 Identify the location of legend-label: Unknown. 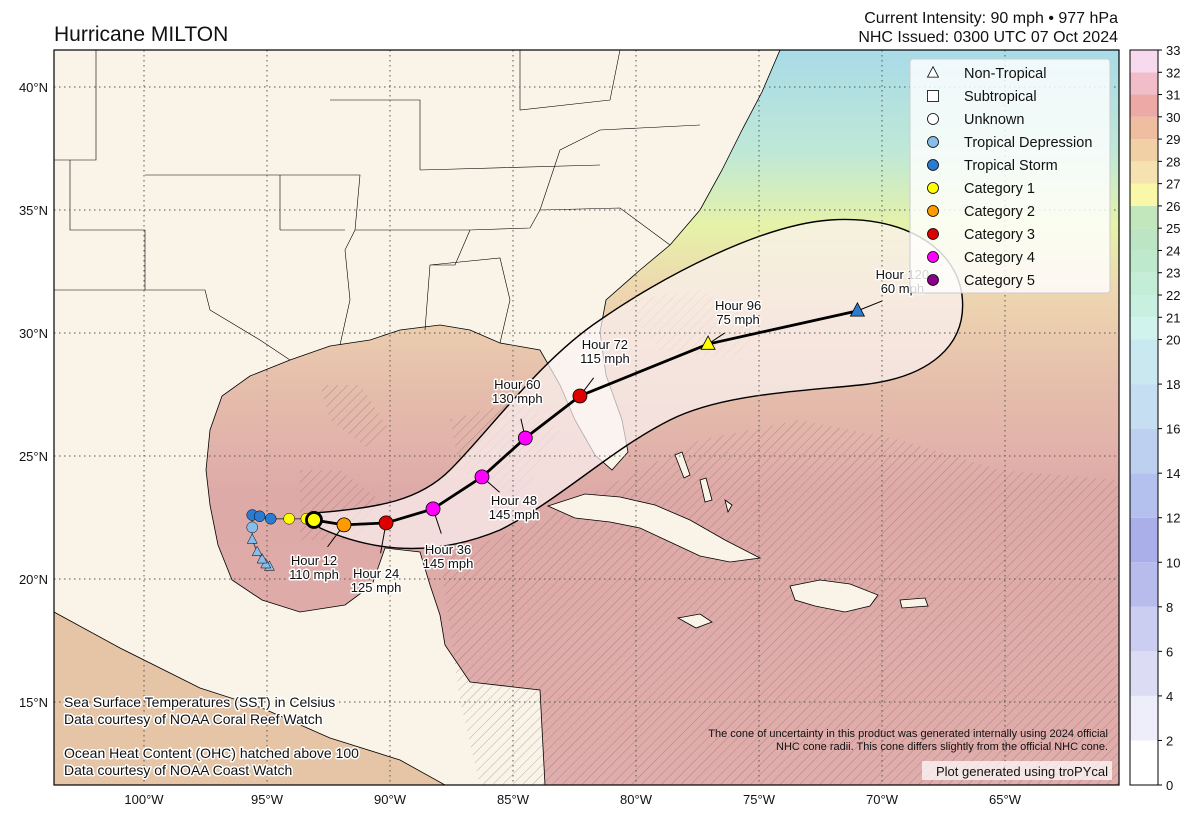
(994, 120).